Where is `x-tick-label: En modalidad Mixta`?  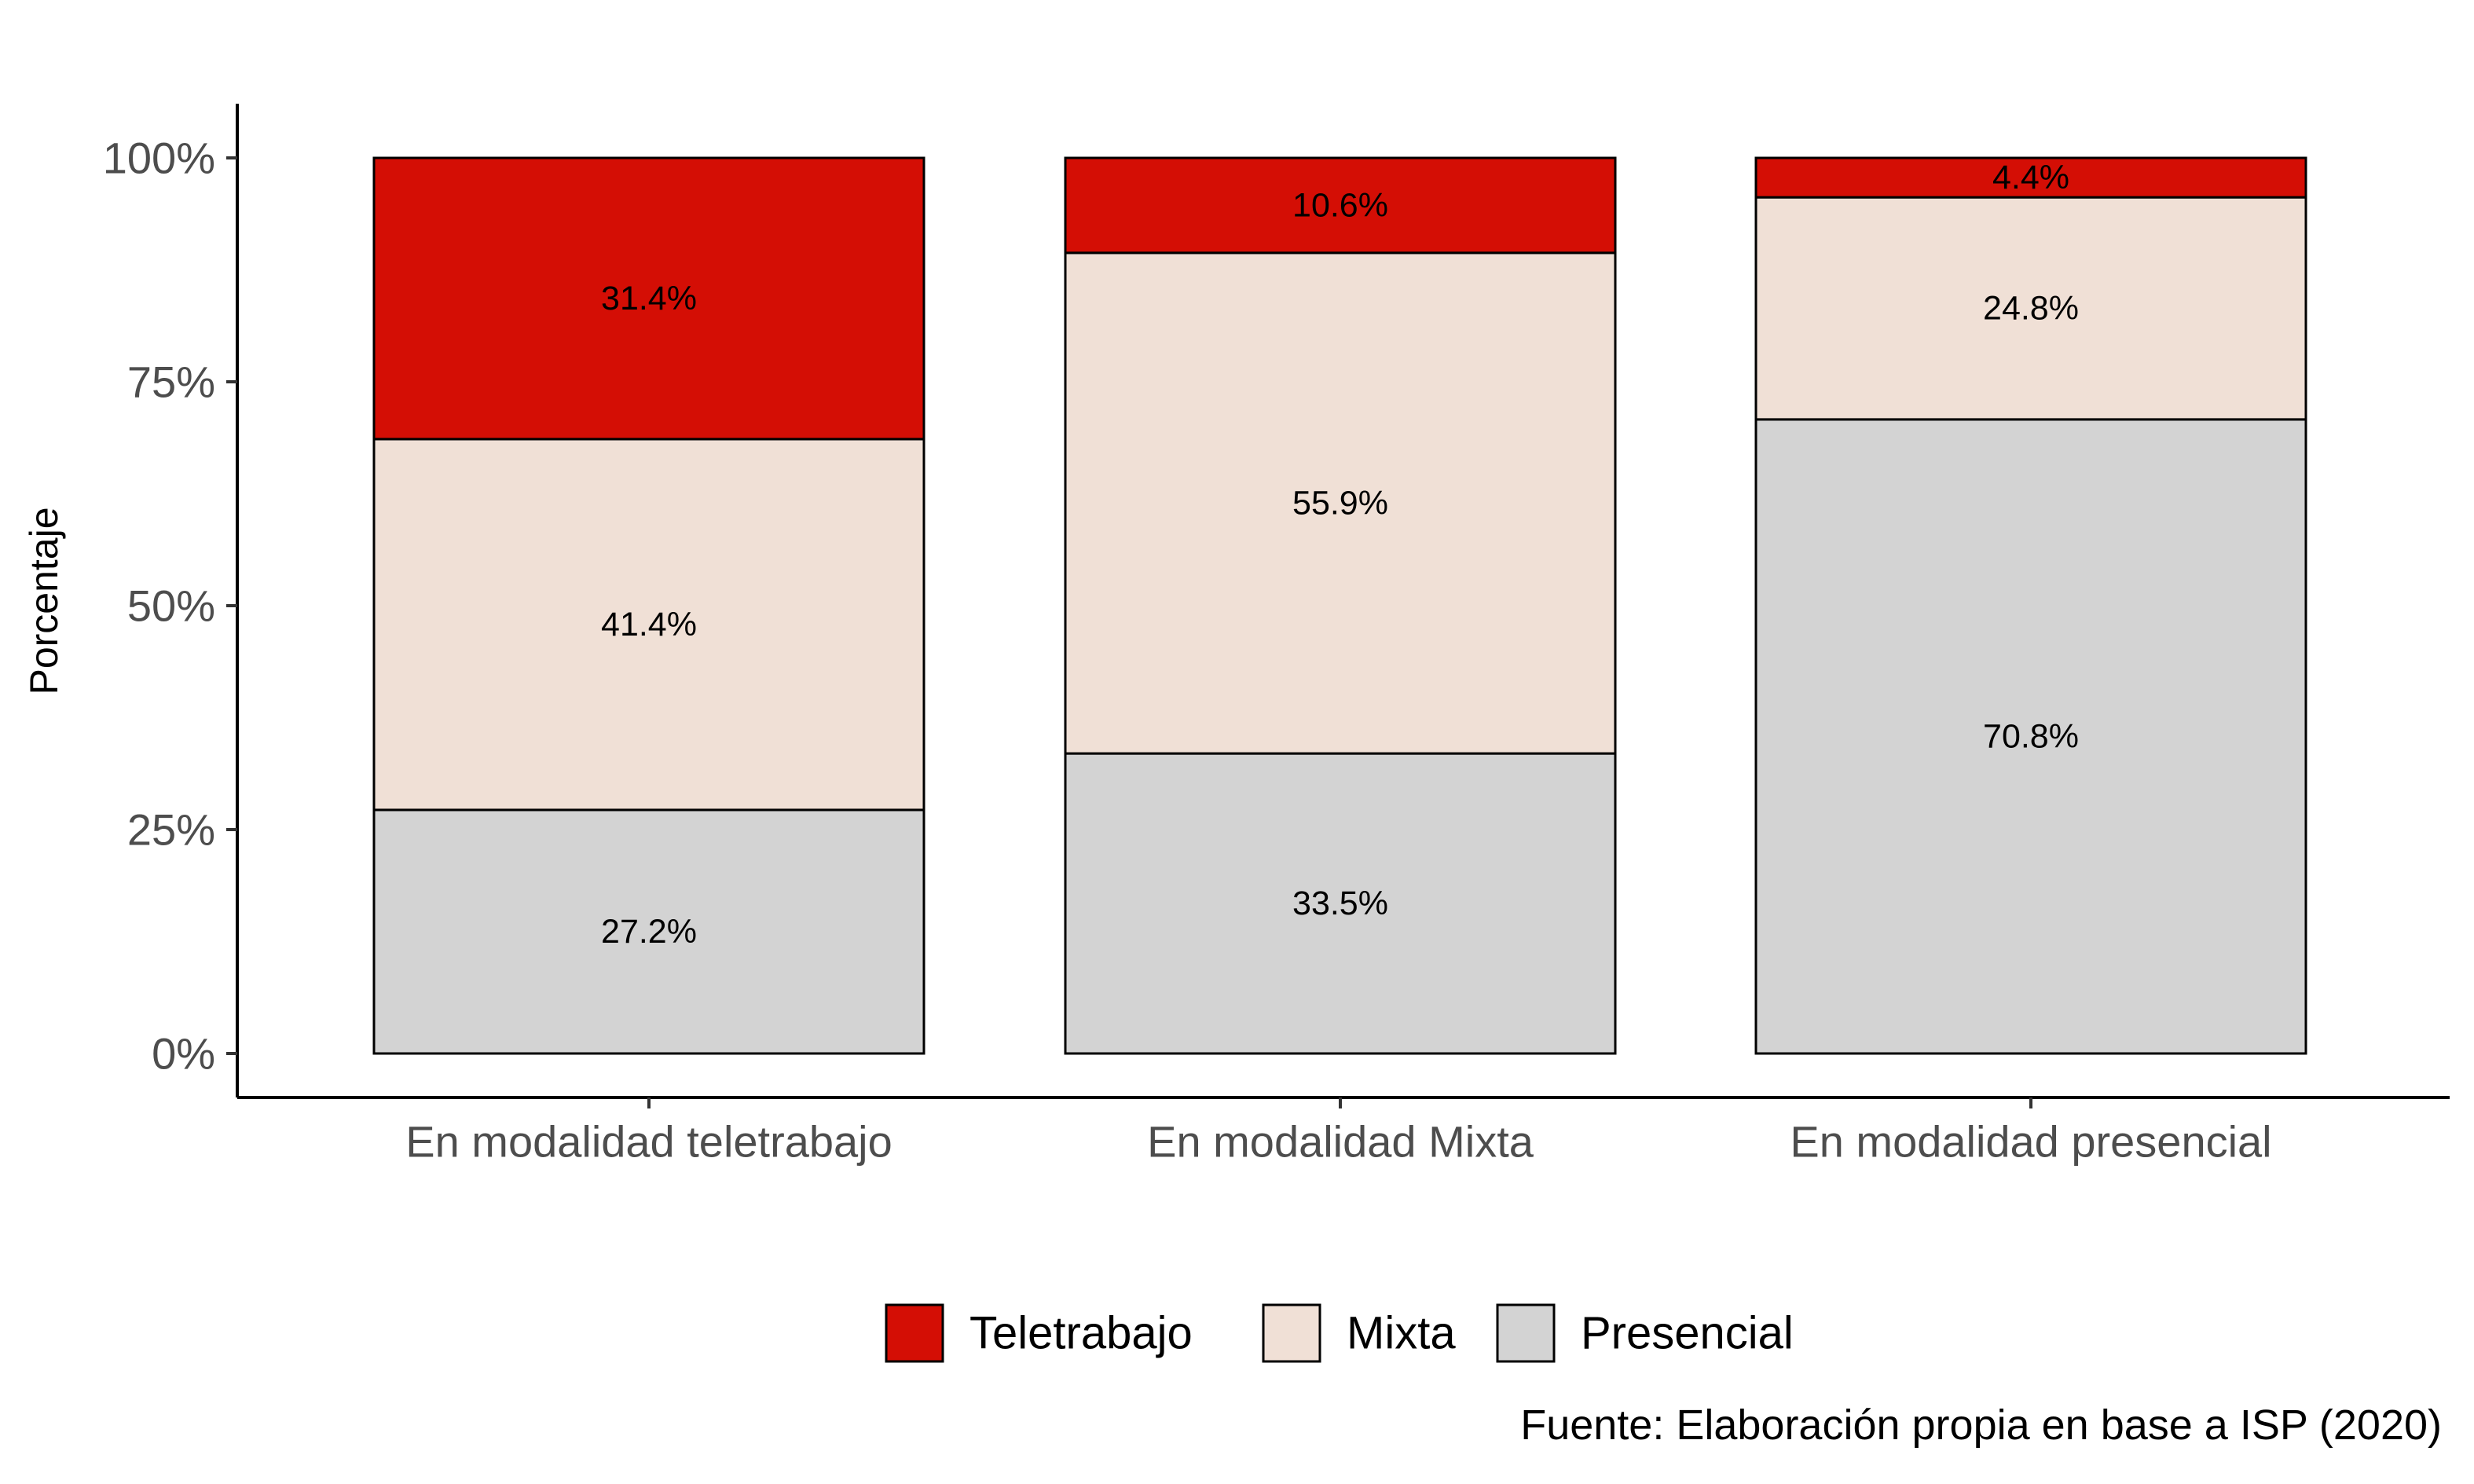
x-tick-label: En modalidad Mixta is located at coordinates (1340, 1142).